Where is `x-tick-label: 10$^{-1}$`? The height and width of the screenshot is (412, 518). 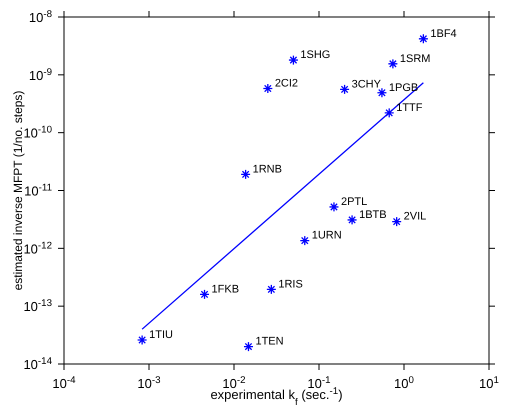 x-tick-label: 10$^{-1}$ is located at coordinates (319, 382).